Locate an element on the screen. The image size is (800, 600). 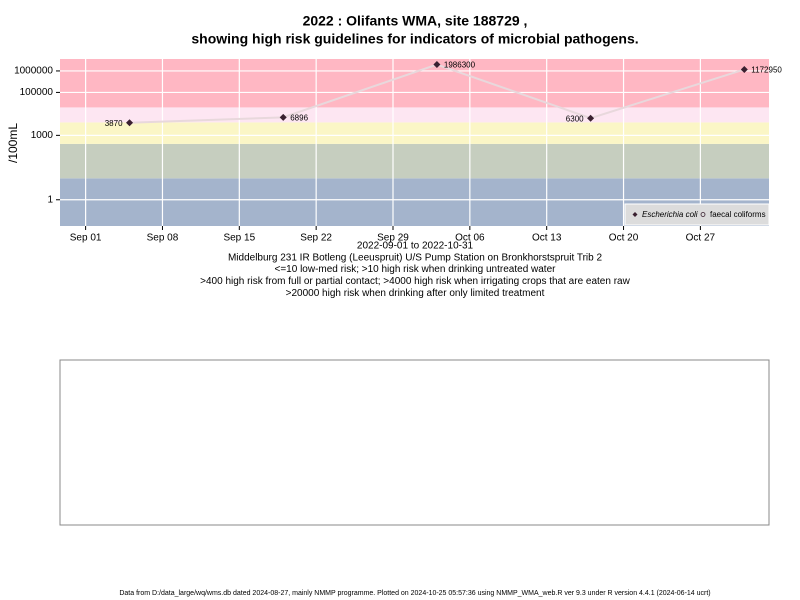
x-tick-label: Sep 08 is located at coordinates (163, 238).